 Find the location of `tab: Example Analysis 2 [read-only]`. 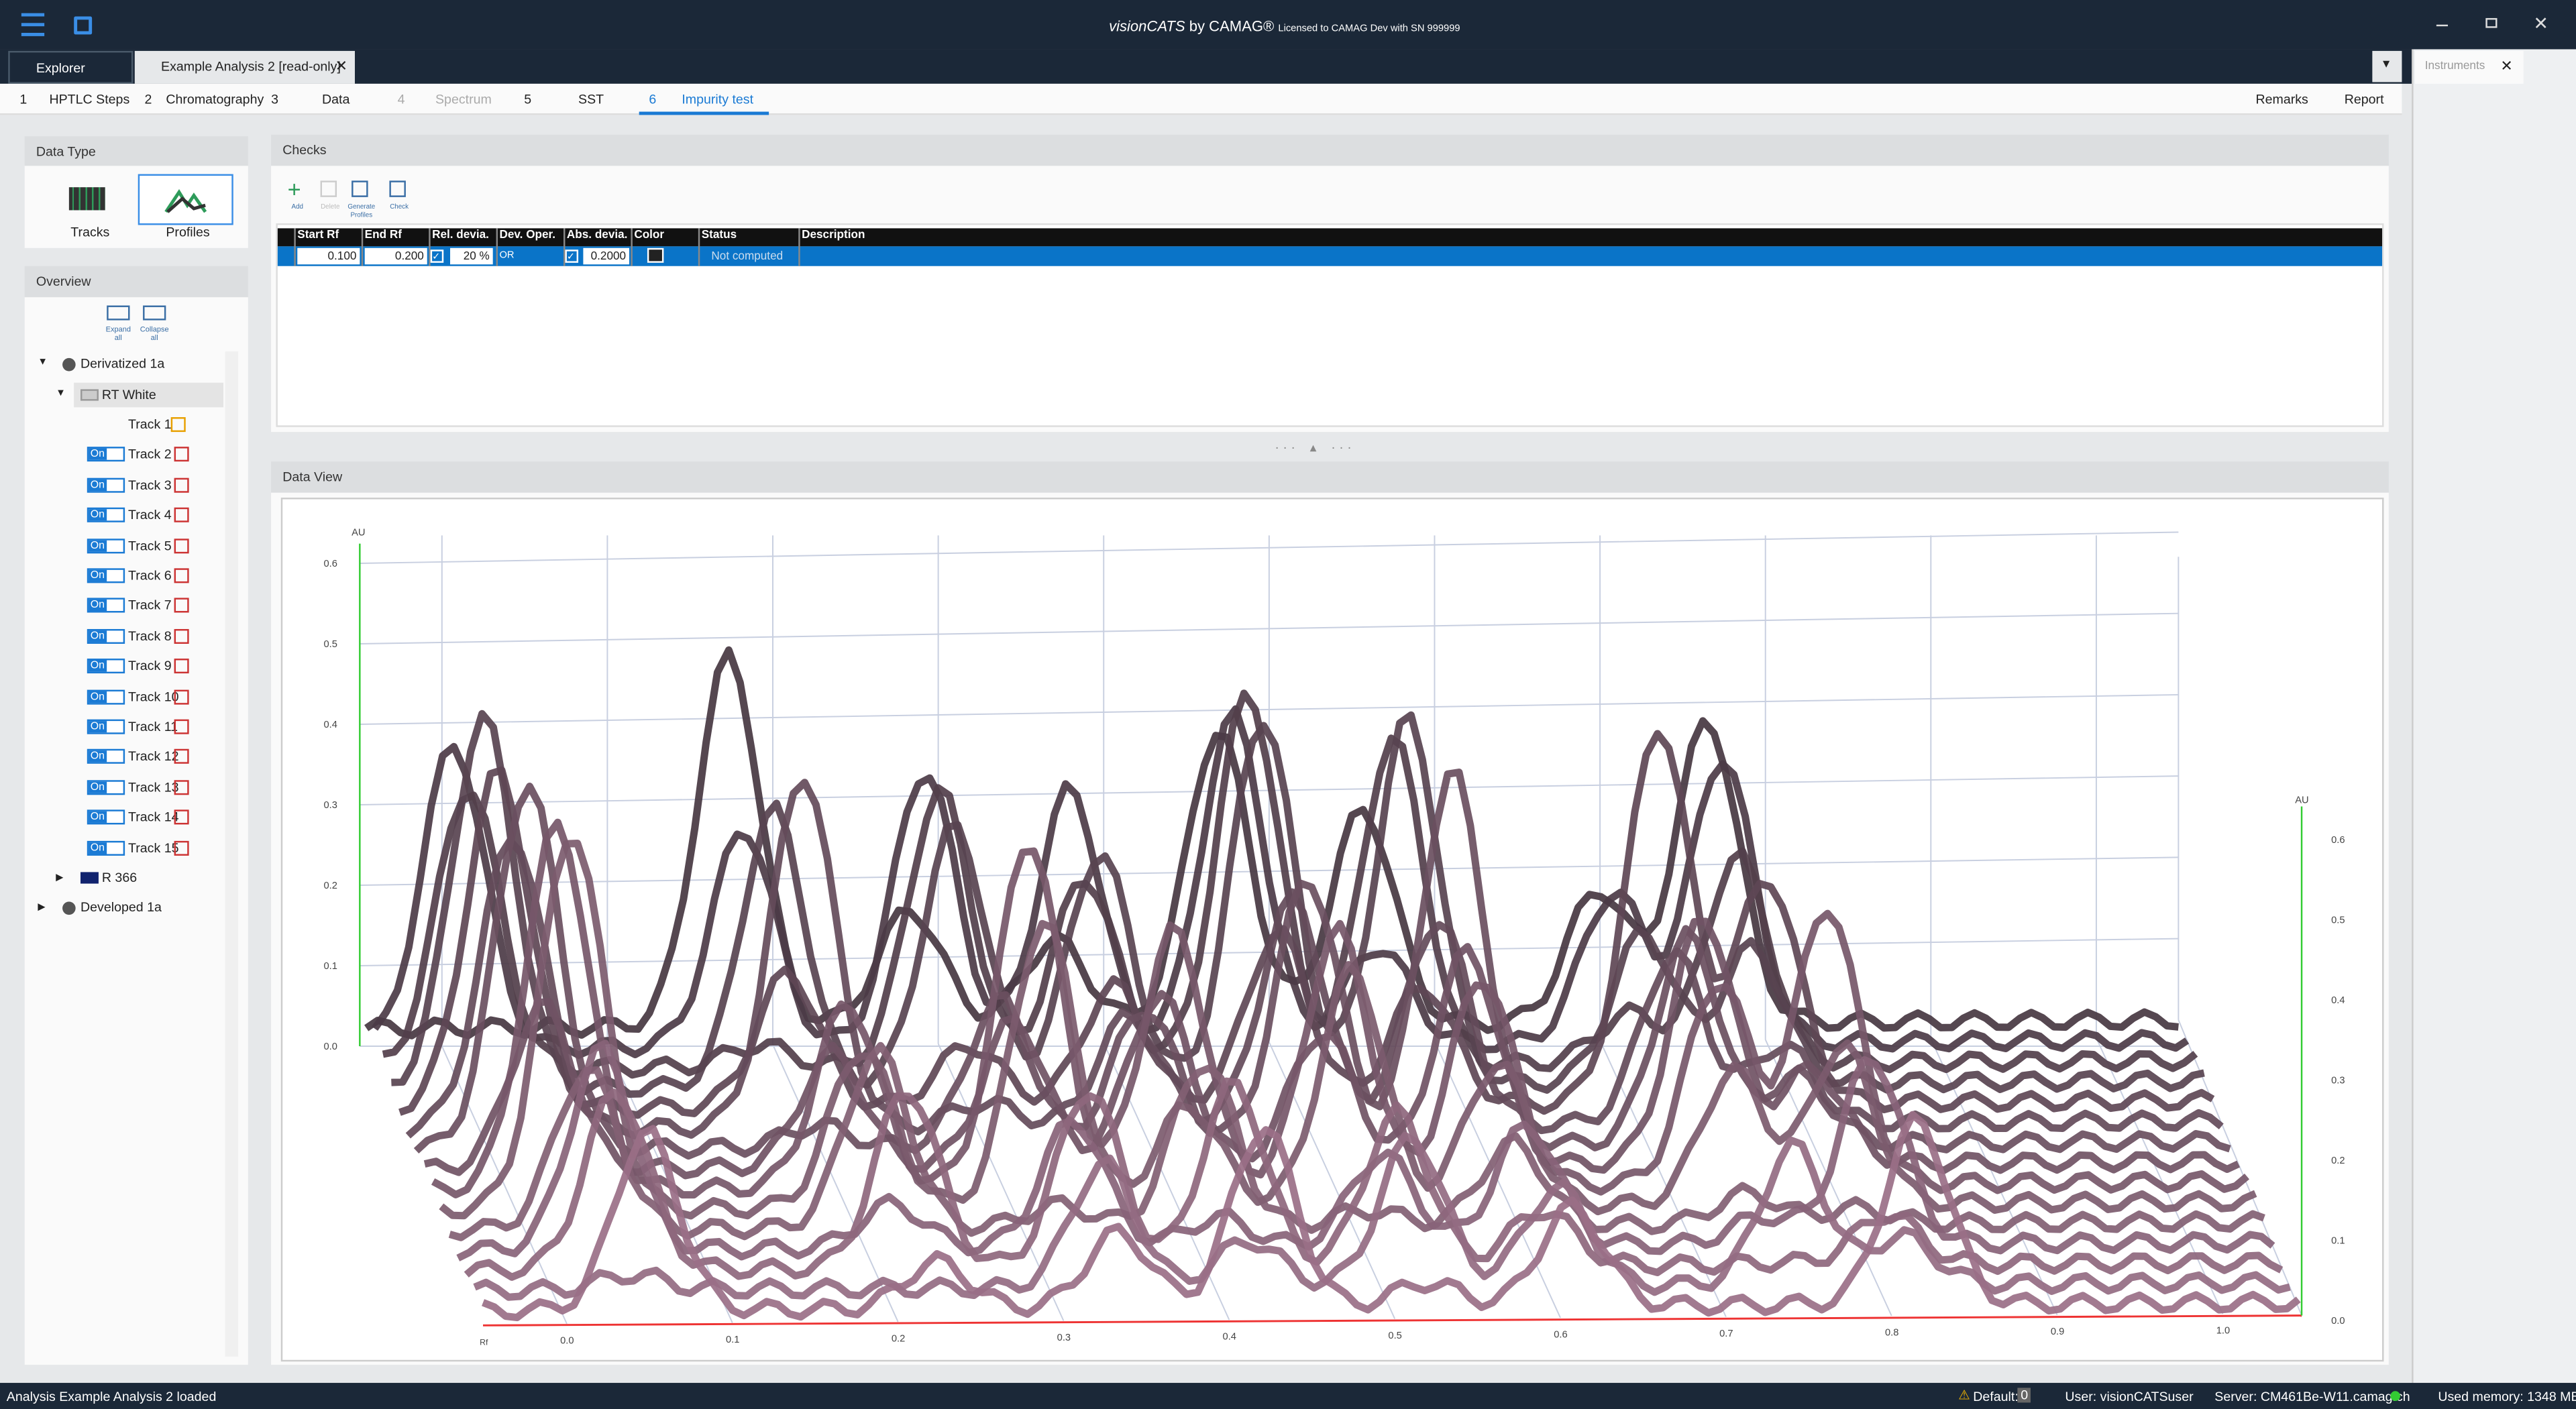

tab: Example Analysis 2 [read-only] is located at coordinates (244, 67).